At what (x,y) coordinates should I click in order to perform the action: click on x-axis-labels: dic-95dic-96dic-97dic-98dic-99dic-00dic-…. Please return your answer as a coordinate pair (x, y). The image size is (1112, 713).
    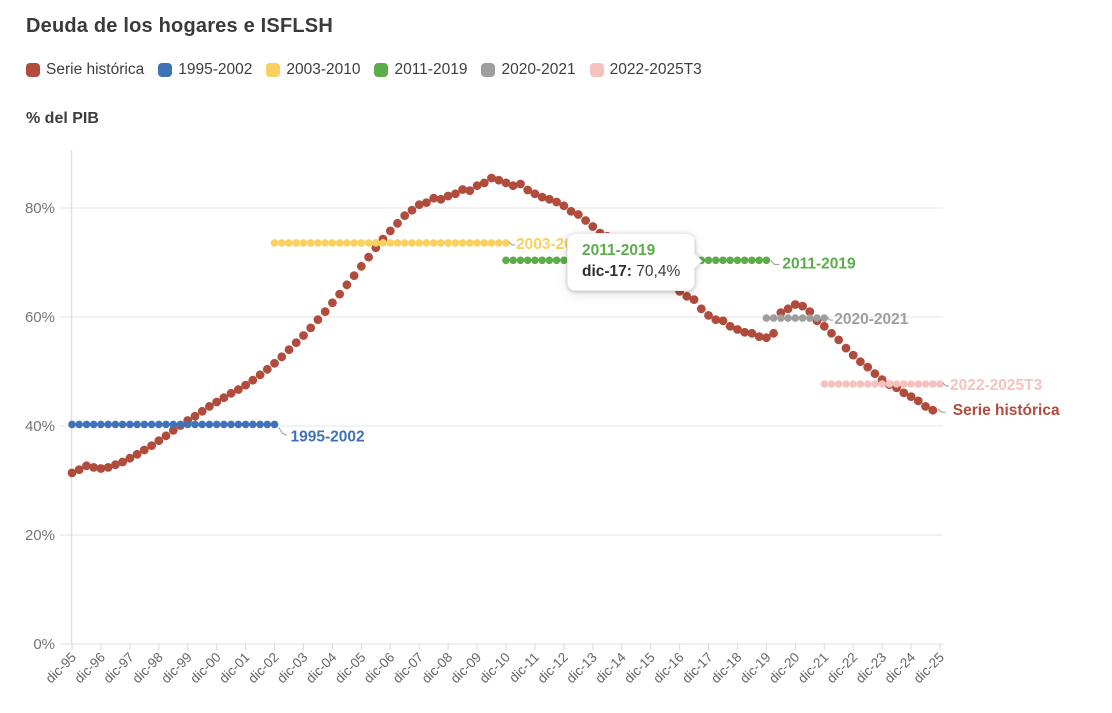
    Looking at the image, I should click on (495, 667).